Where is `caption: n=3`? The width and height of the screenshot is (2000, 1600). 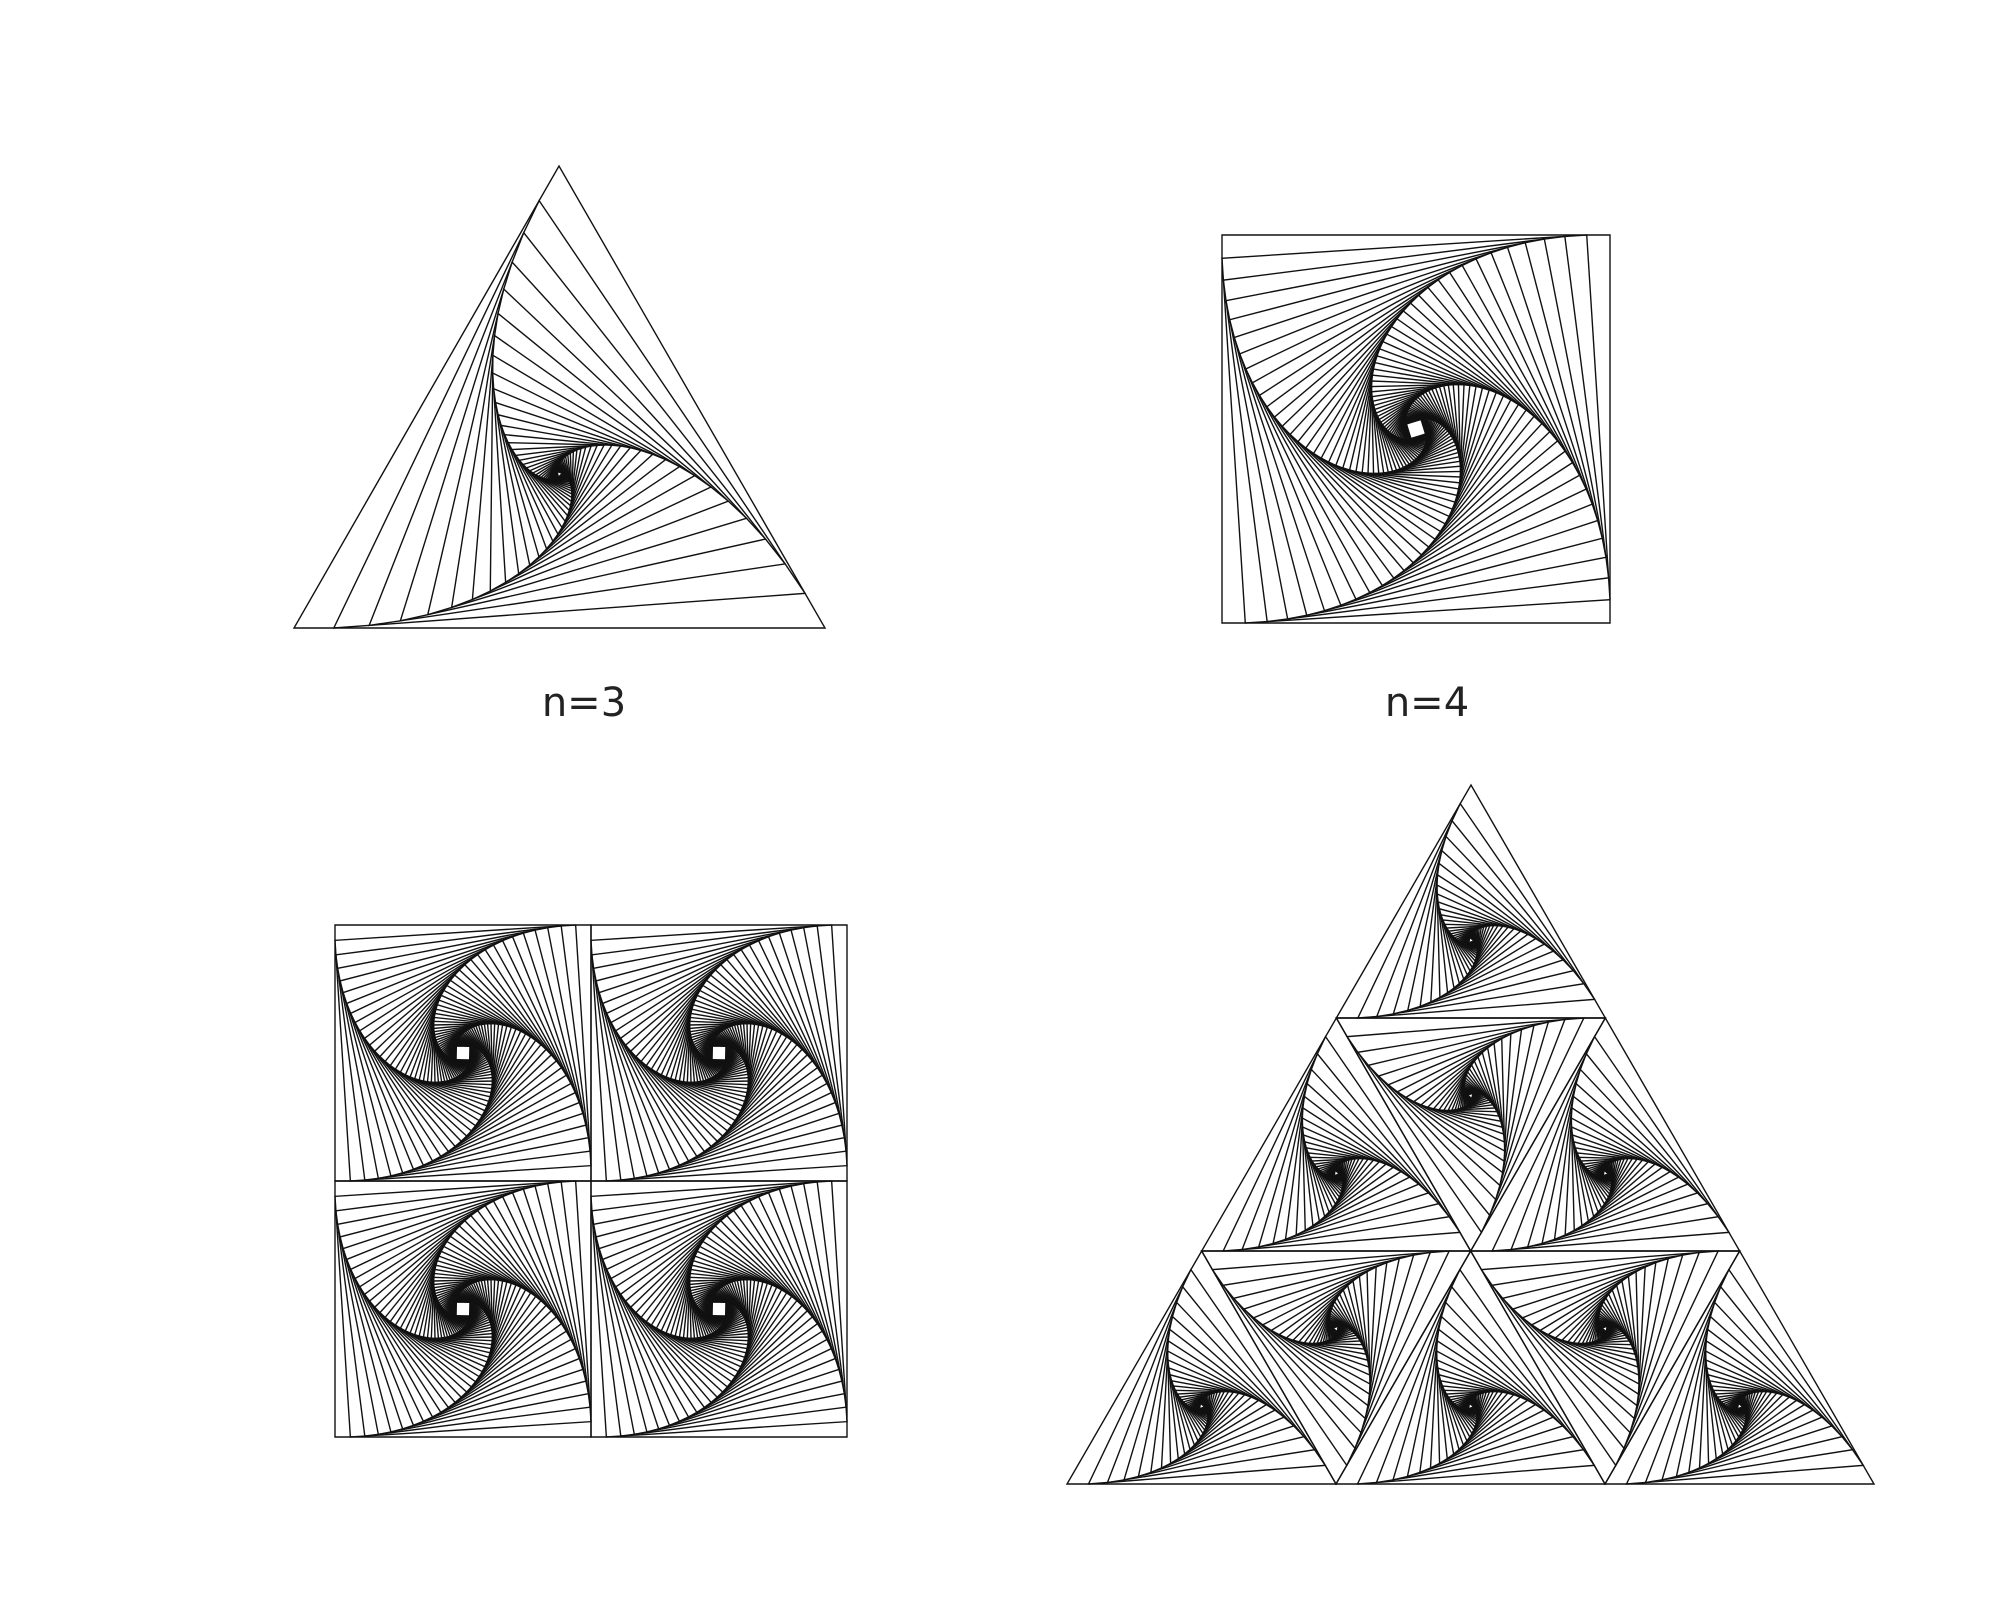 caption: n=3 is located at coordinates (584, 703).